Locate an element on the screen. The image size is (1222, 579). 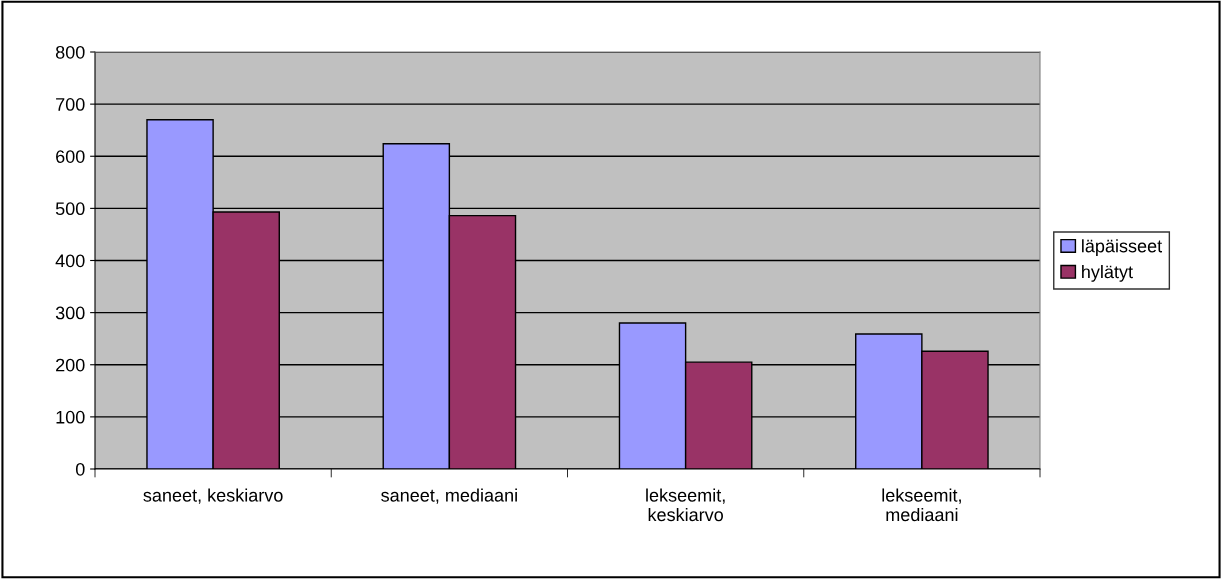
y-tick-label: 100 is located at coordinates (70, 417).